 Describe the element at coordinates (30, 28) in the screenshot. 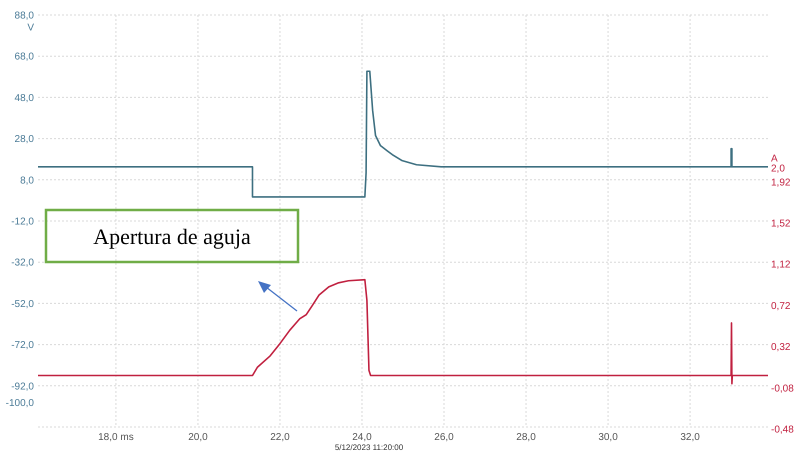

I see `y-axis-title: V` at that location.